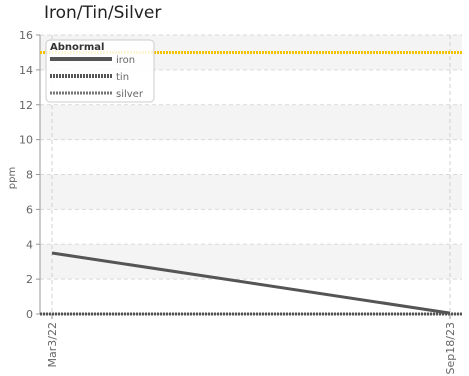  What do you see at coordinates (125, 60) in the screenshot?
I see `legend-label-iron: iron` at bounding box center [125, 60].